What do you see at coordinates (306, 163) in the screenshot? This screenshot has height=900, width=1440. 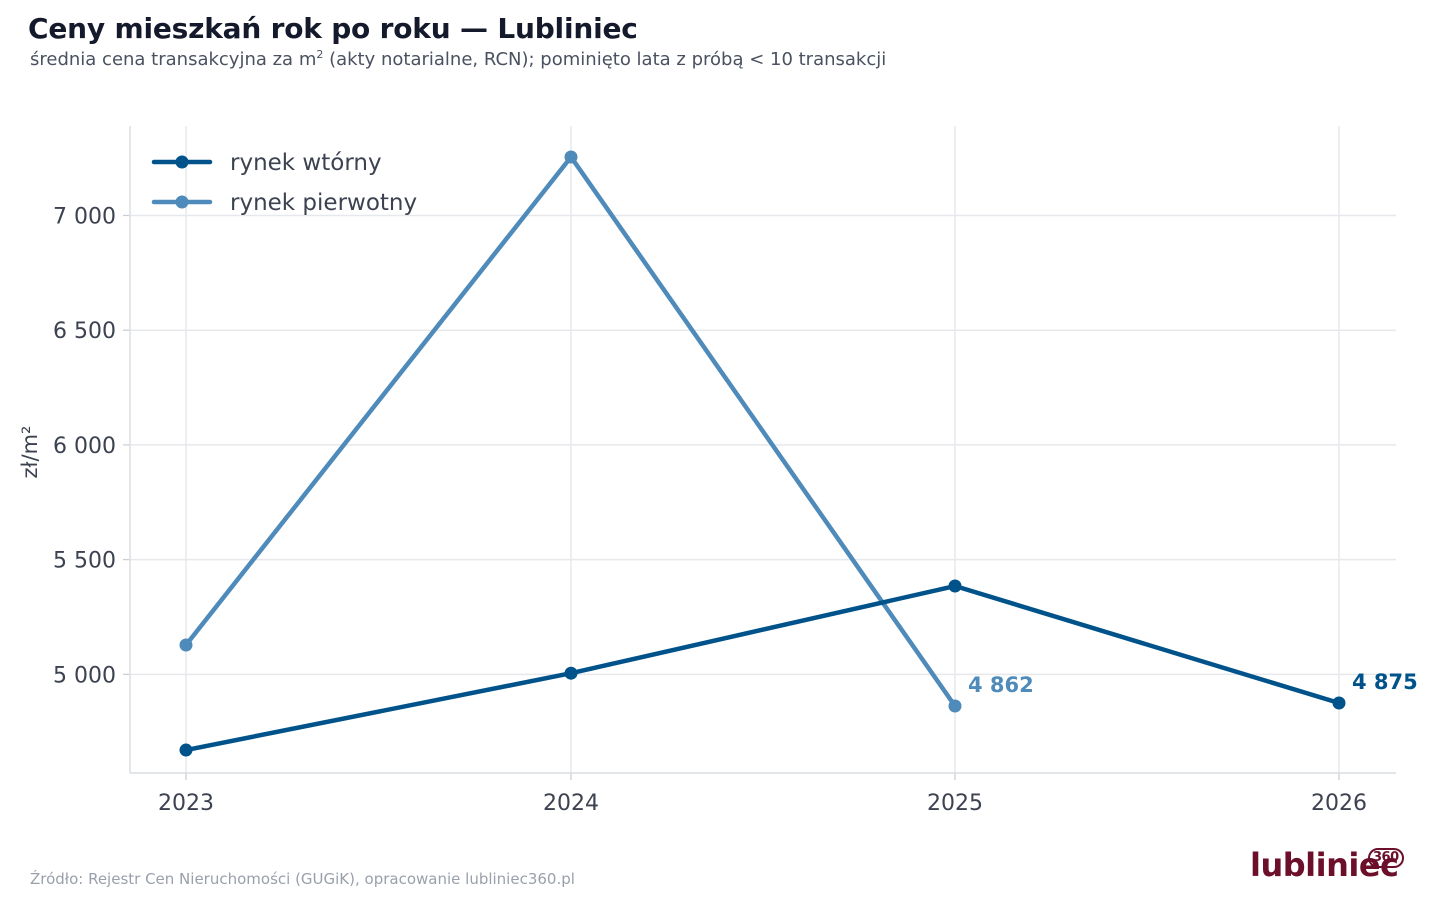 I see `legend-label: rynek wtórny` at bounding box center [306, 163].